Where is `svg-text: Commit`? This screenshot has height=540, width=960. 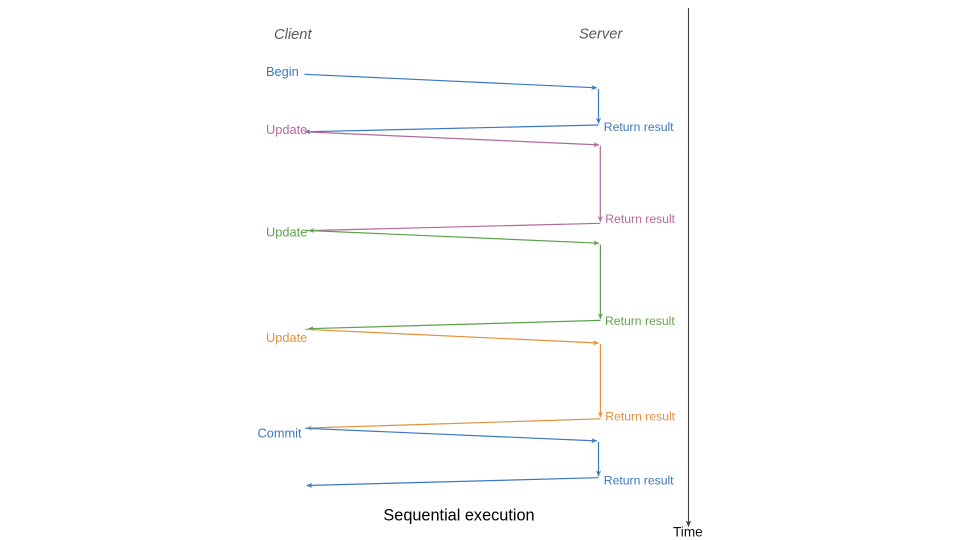 svg-text: Commit is located at coordinates (280, 433).